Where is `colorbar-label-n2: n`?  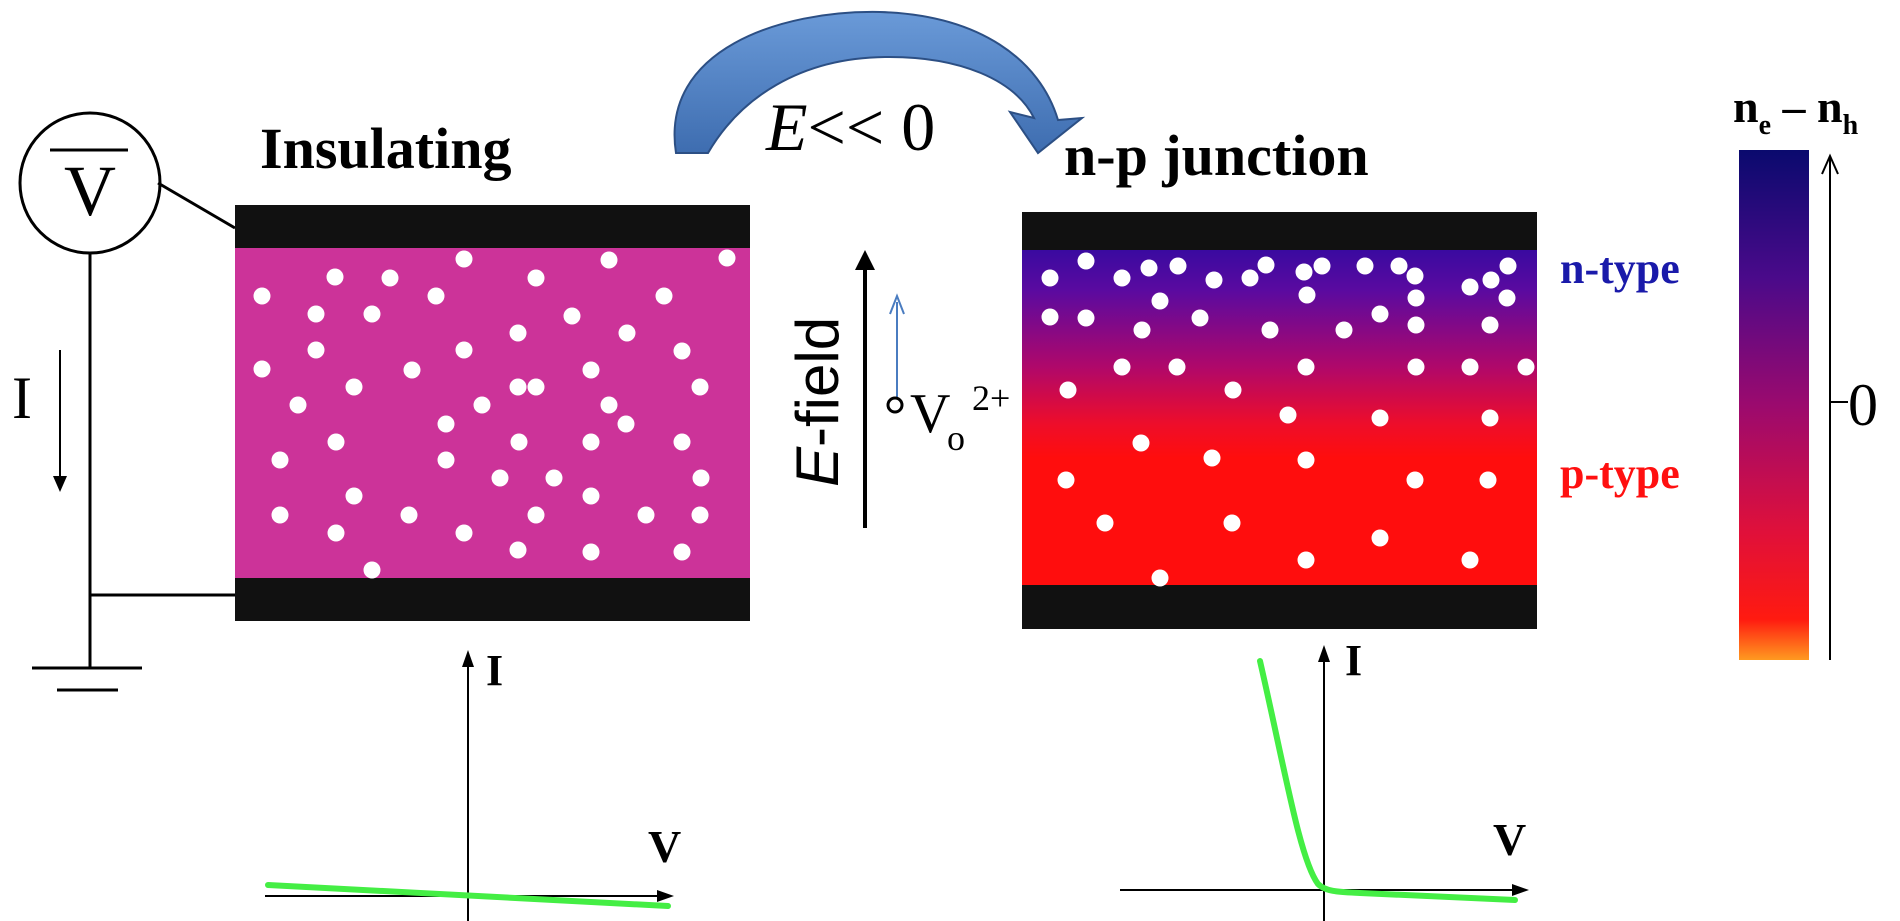 colorbar-label-n2: n is located at coordinates (1830, 106).